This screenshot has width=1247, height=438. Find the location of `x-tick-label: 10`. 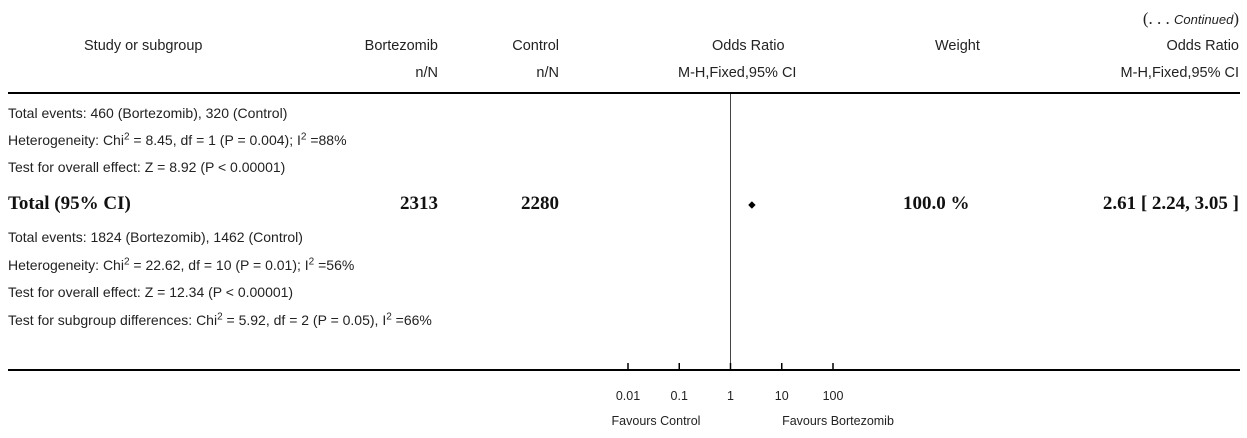

x-tick-label: 10 is located at coordinates (782, 396).